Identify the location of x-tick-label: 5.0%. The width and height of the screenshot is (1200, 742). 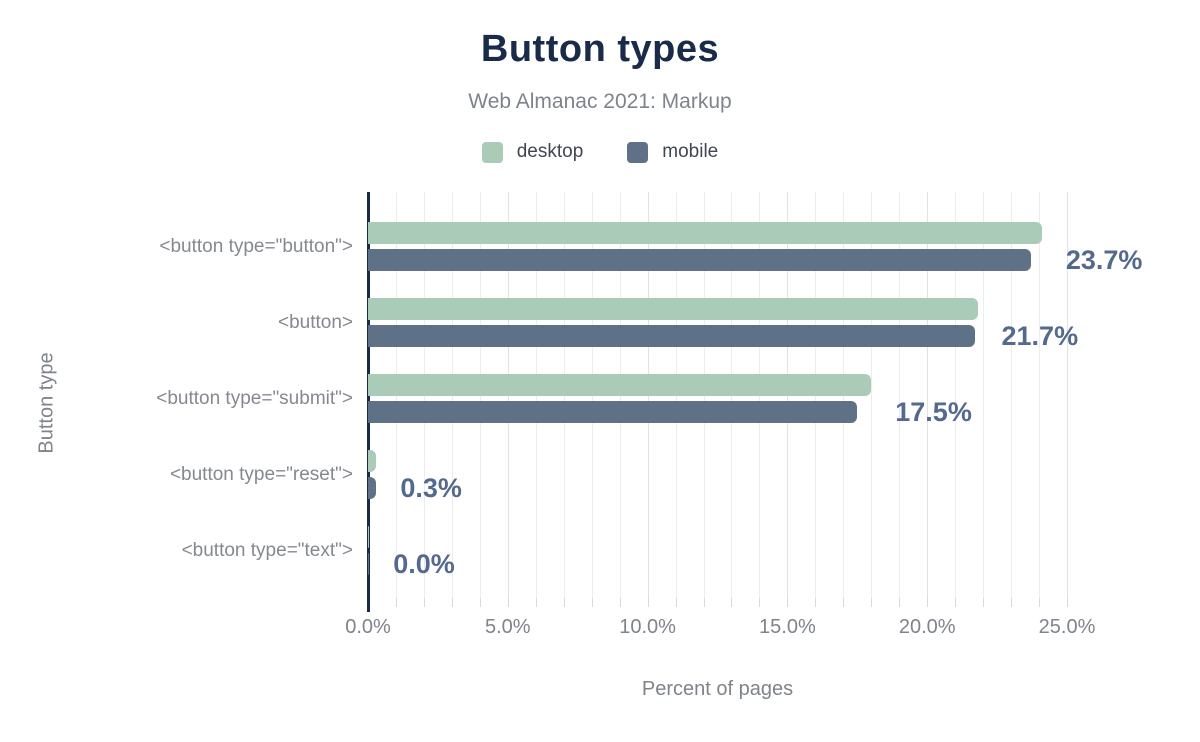
(508, 627).